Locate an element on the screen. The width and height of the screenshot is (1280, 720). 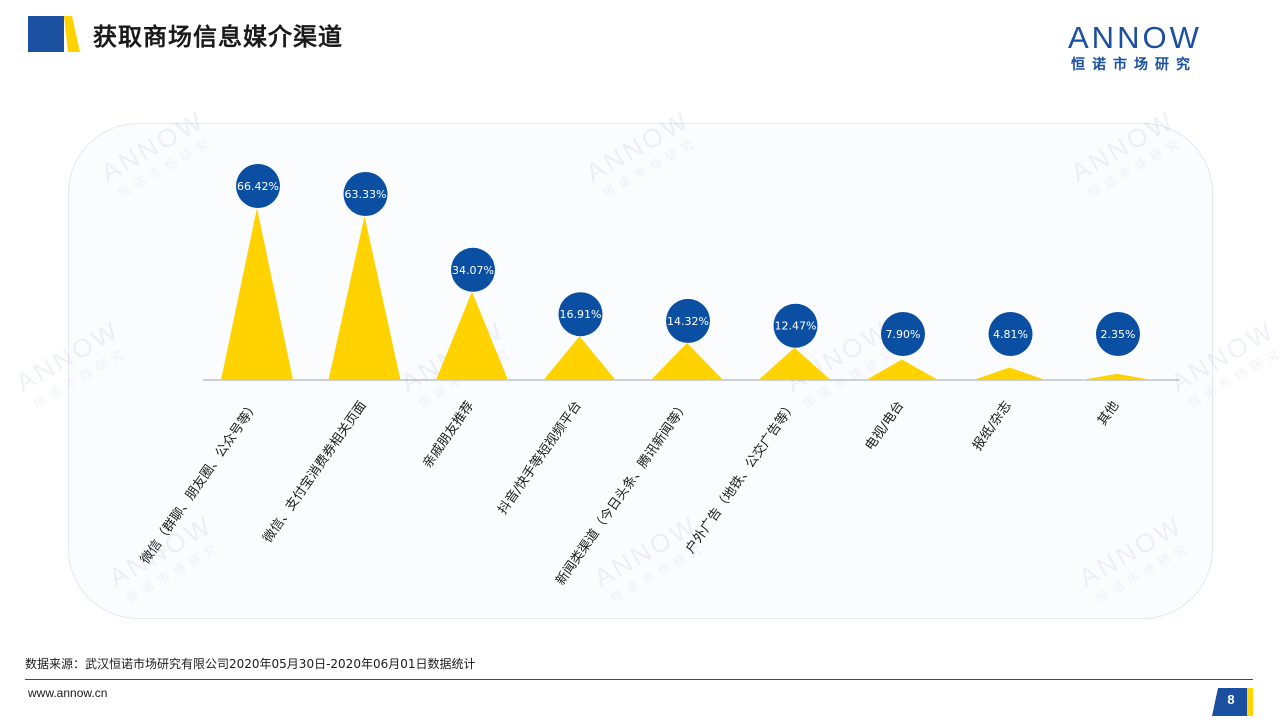
category-label: 抖音/快手等短视频平台 is located at coordinates (540, 457).